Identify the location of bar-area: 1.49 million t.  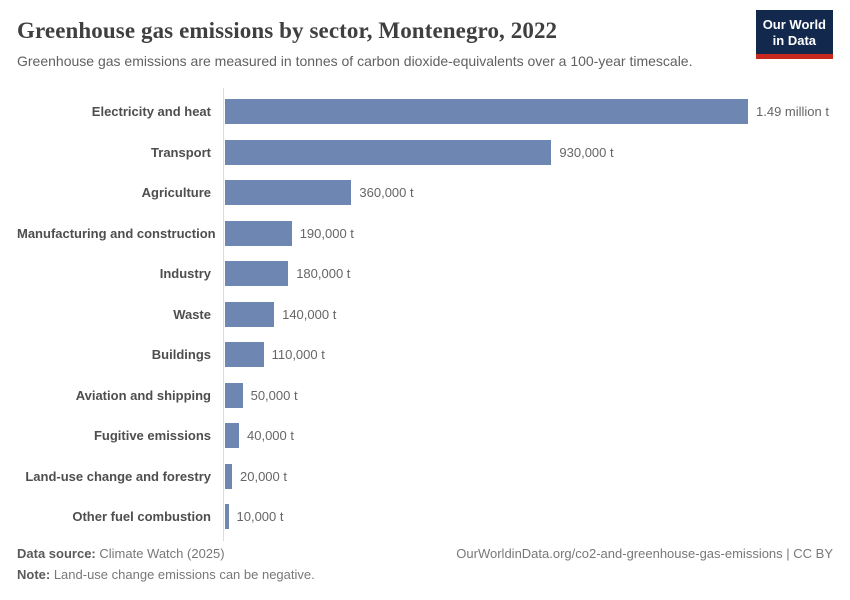
(528, 112).